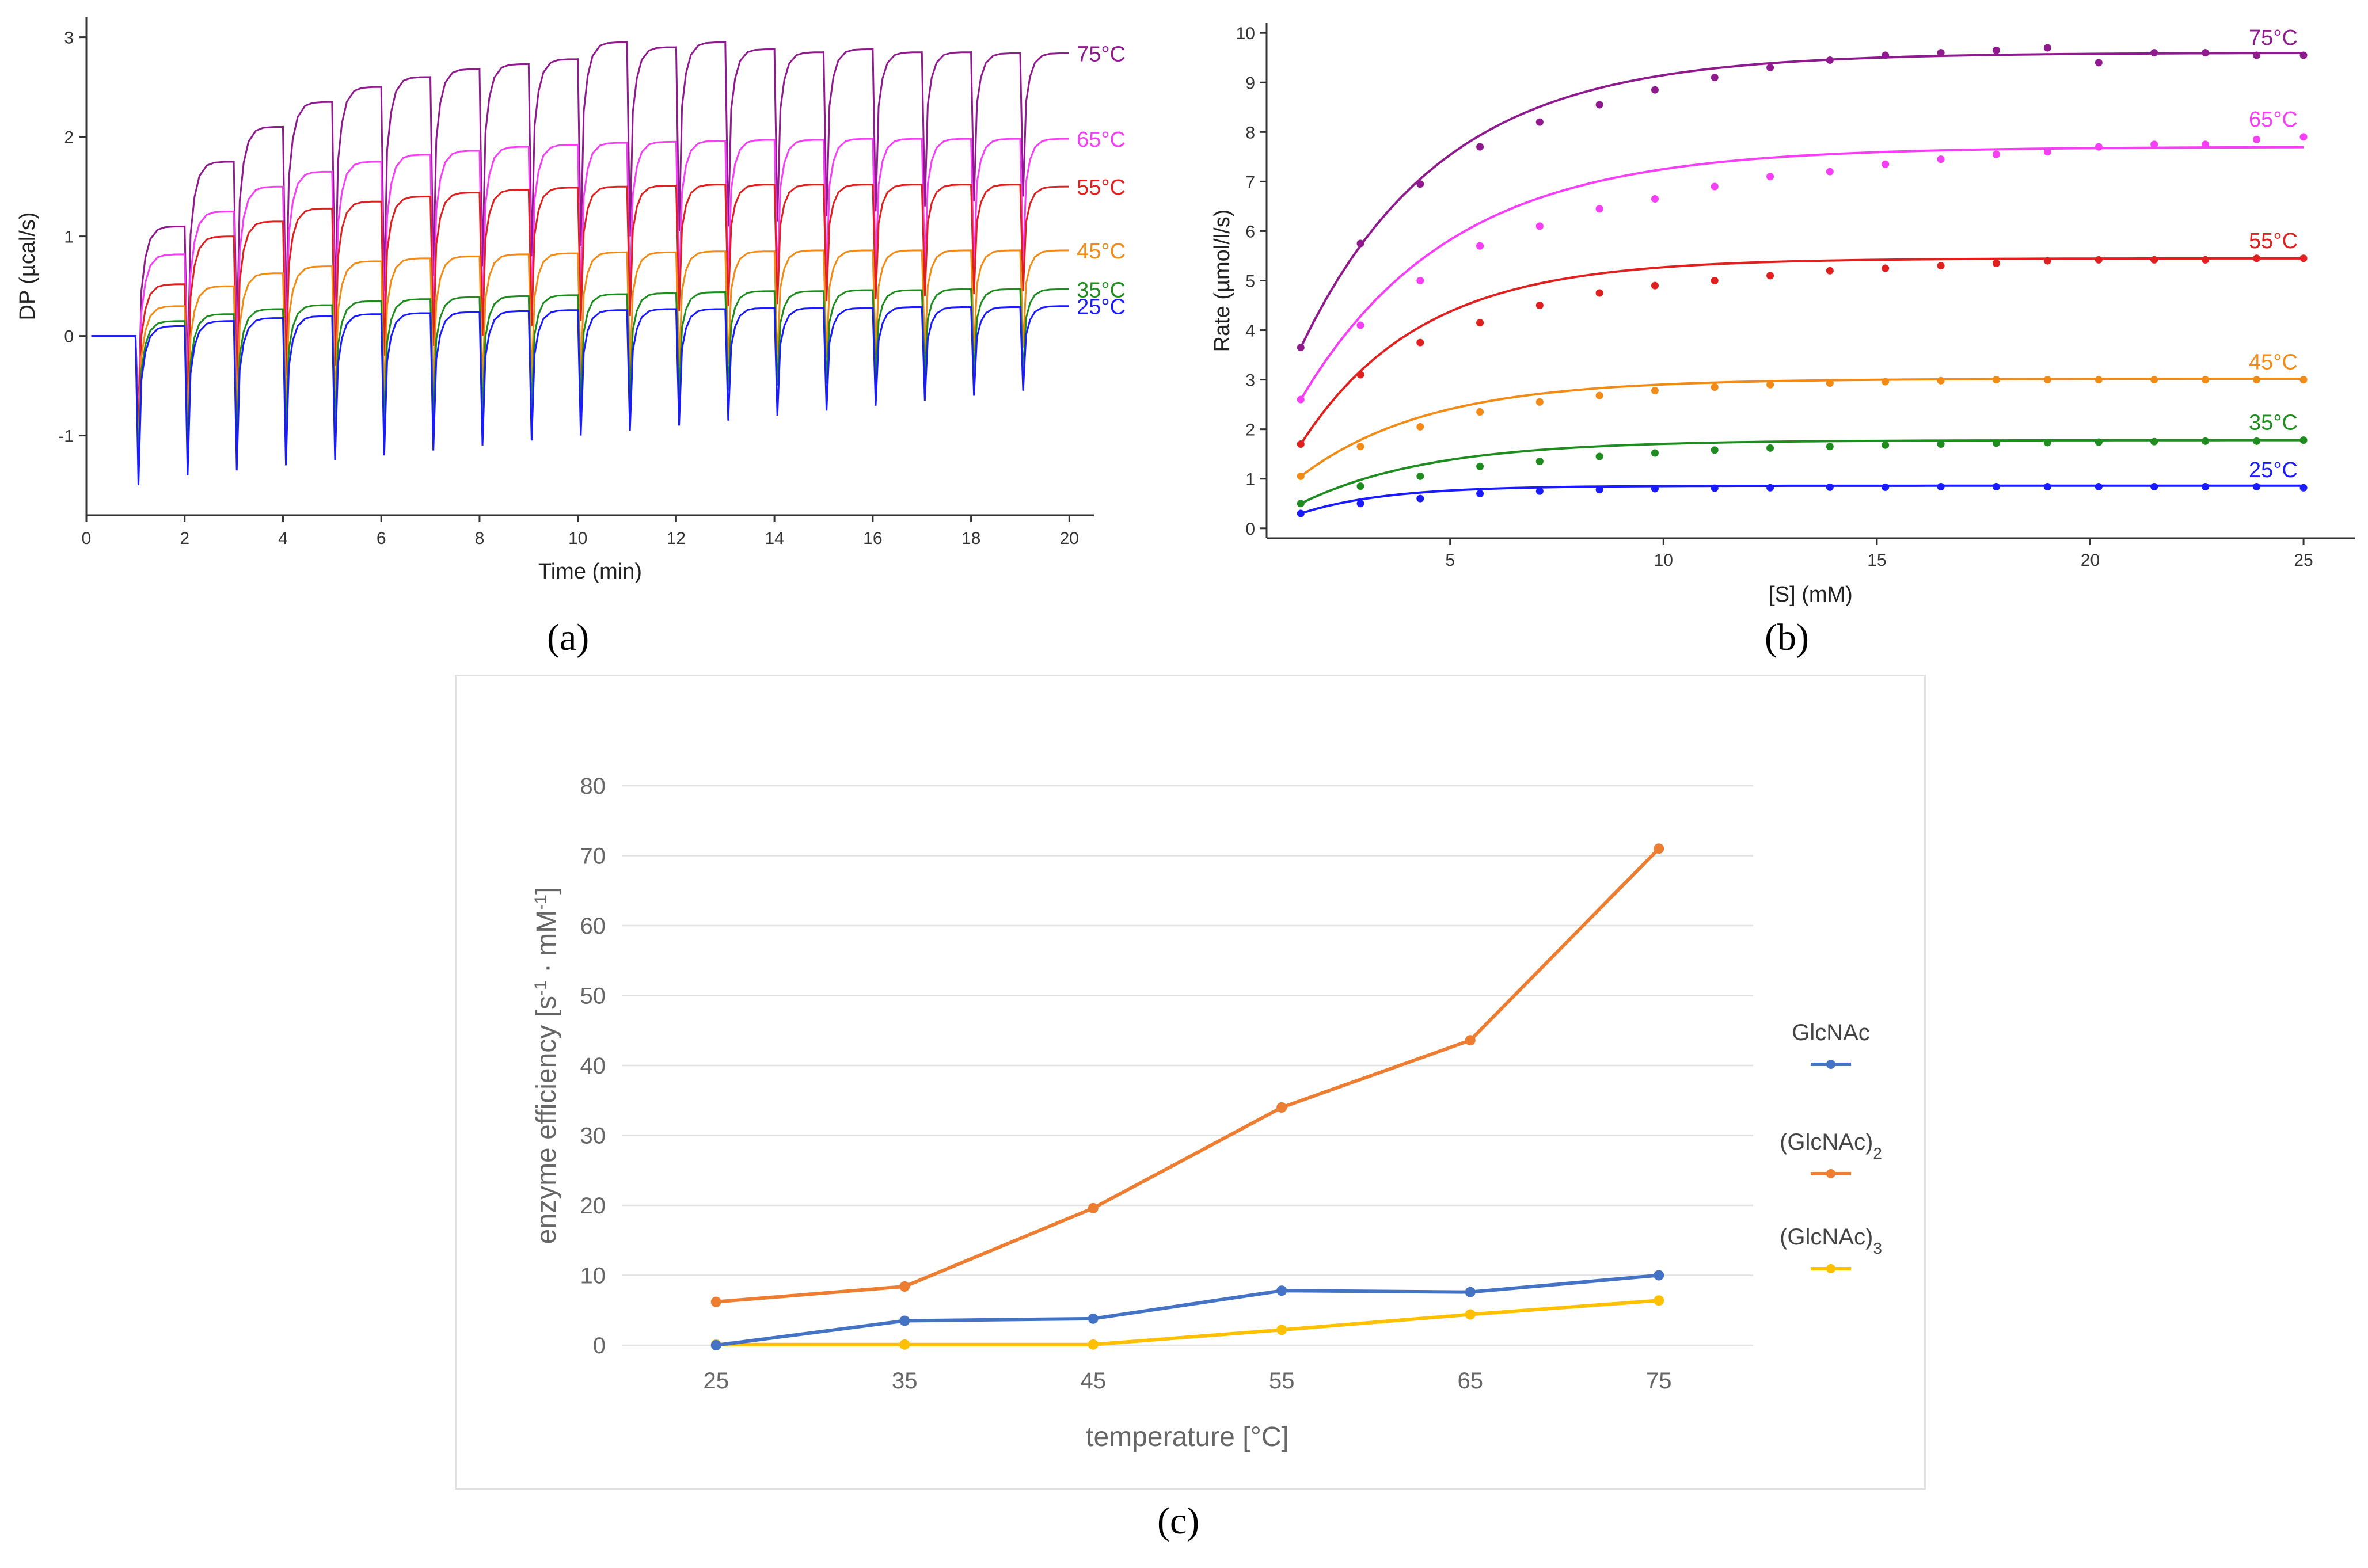 Image resolution: width=2368 pixels, height=1568 pixels. I want to click on chart-c-y-tick-label: 80, so click(593, 787).